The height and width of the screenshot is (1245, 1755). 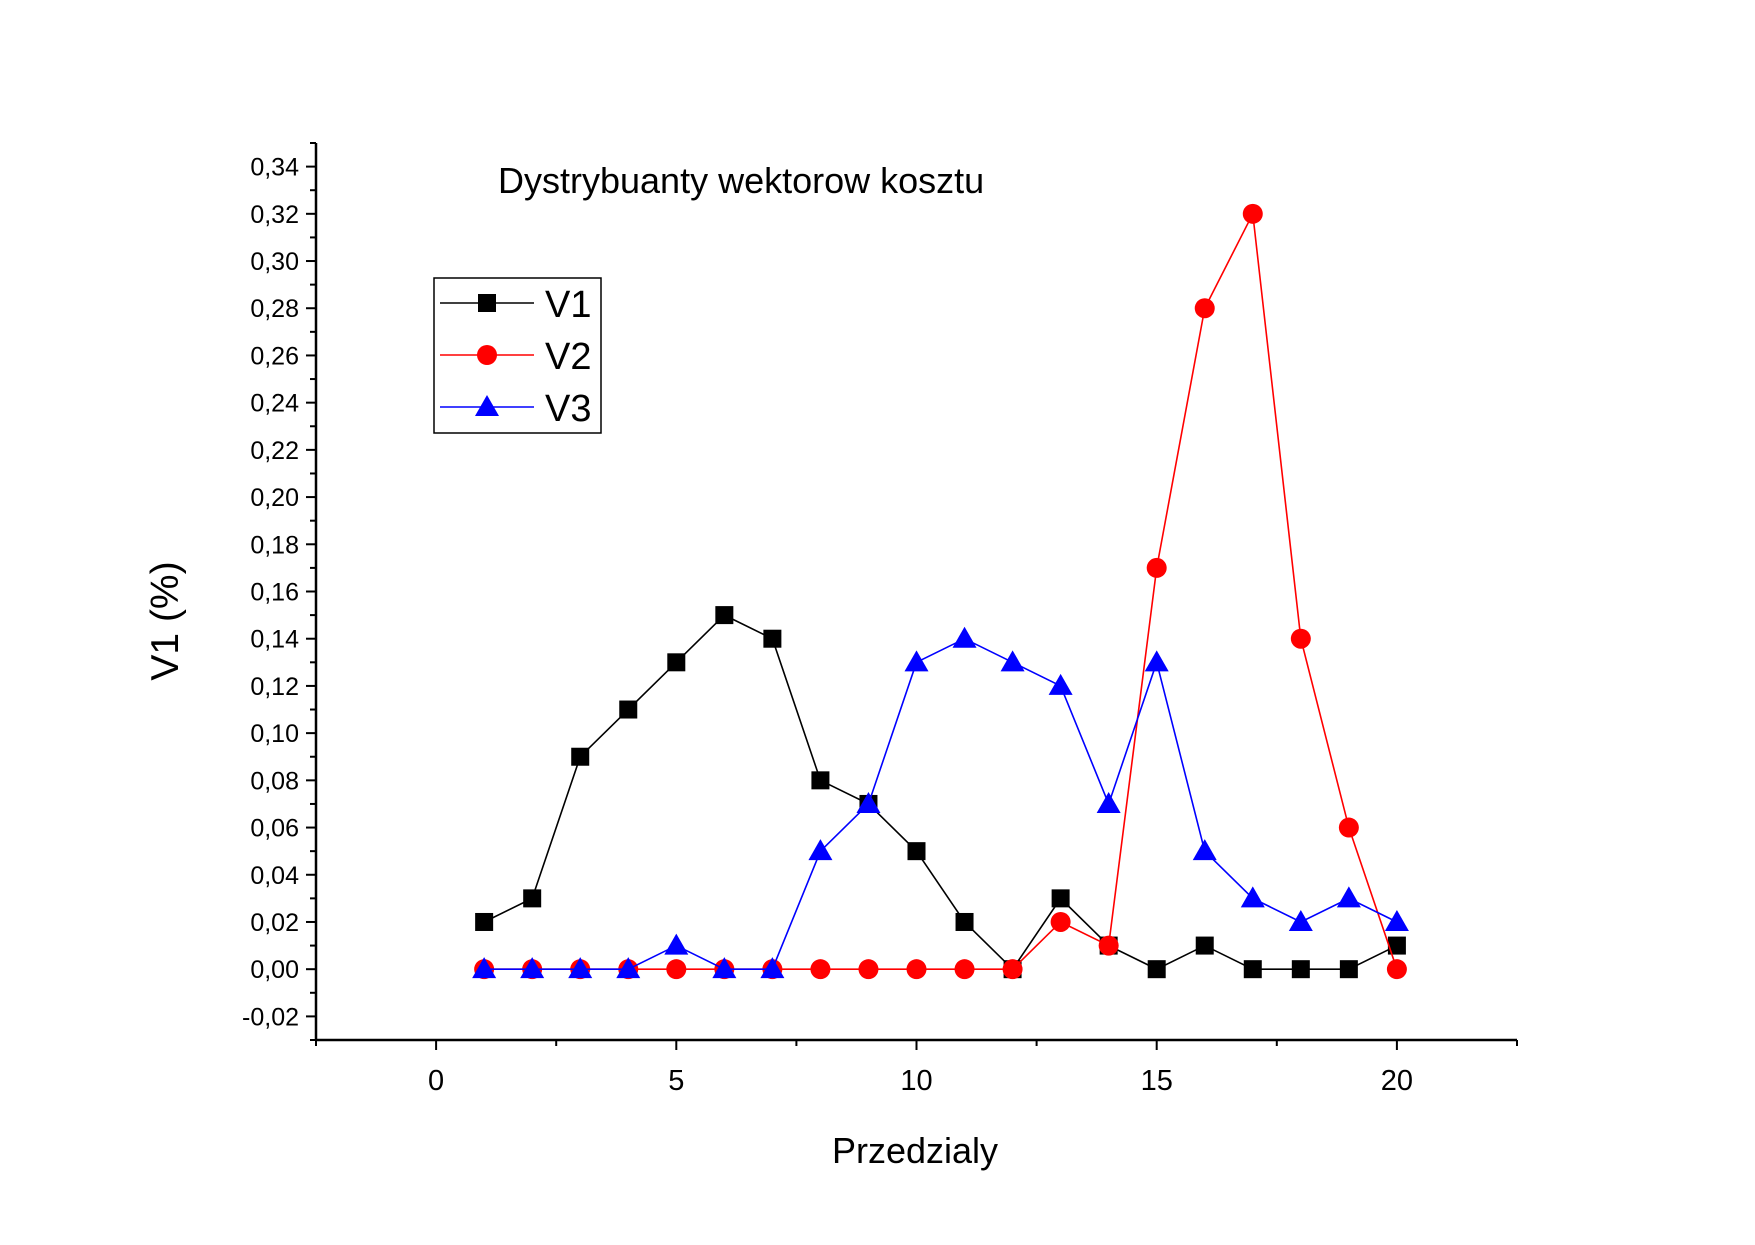 I want to click on y-tick-label: 0,12, so click(x=274, y=687).